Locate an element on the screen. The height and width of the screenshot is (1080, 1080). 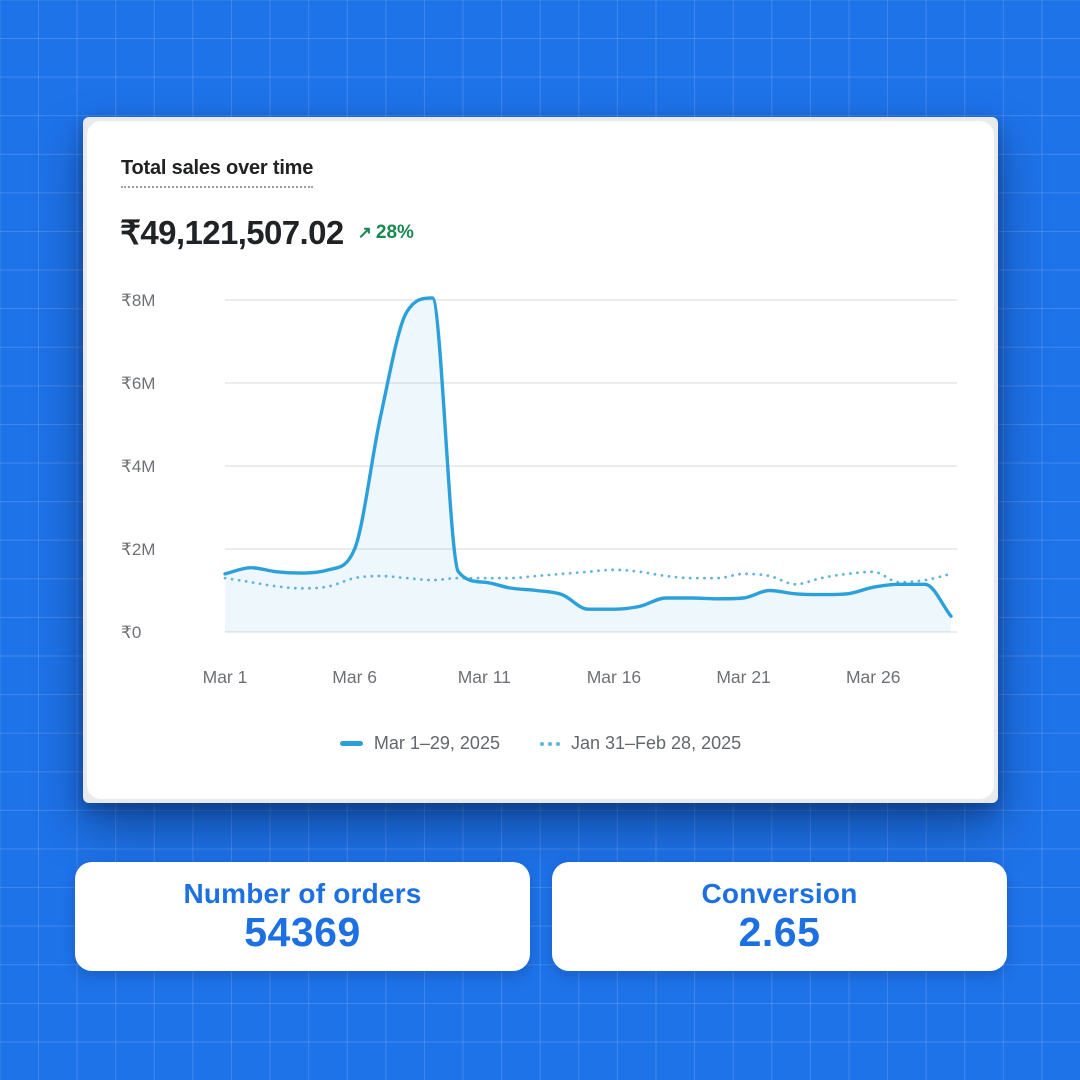
y-axis-label: ₹0 is located at coordinates (131, 632).